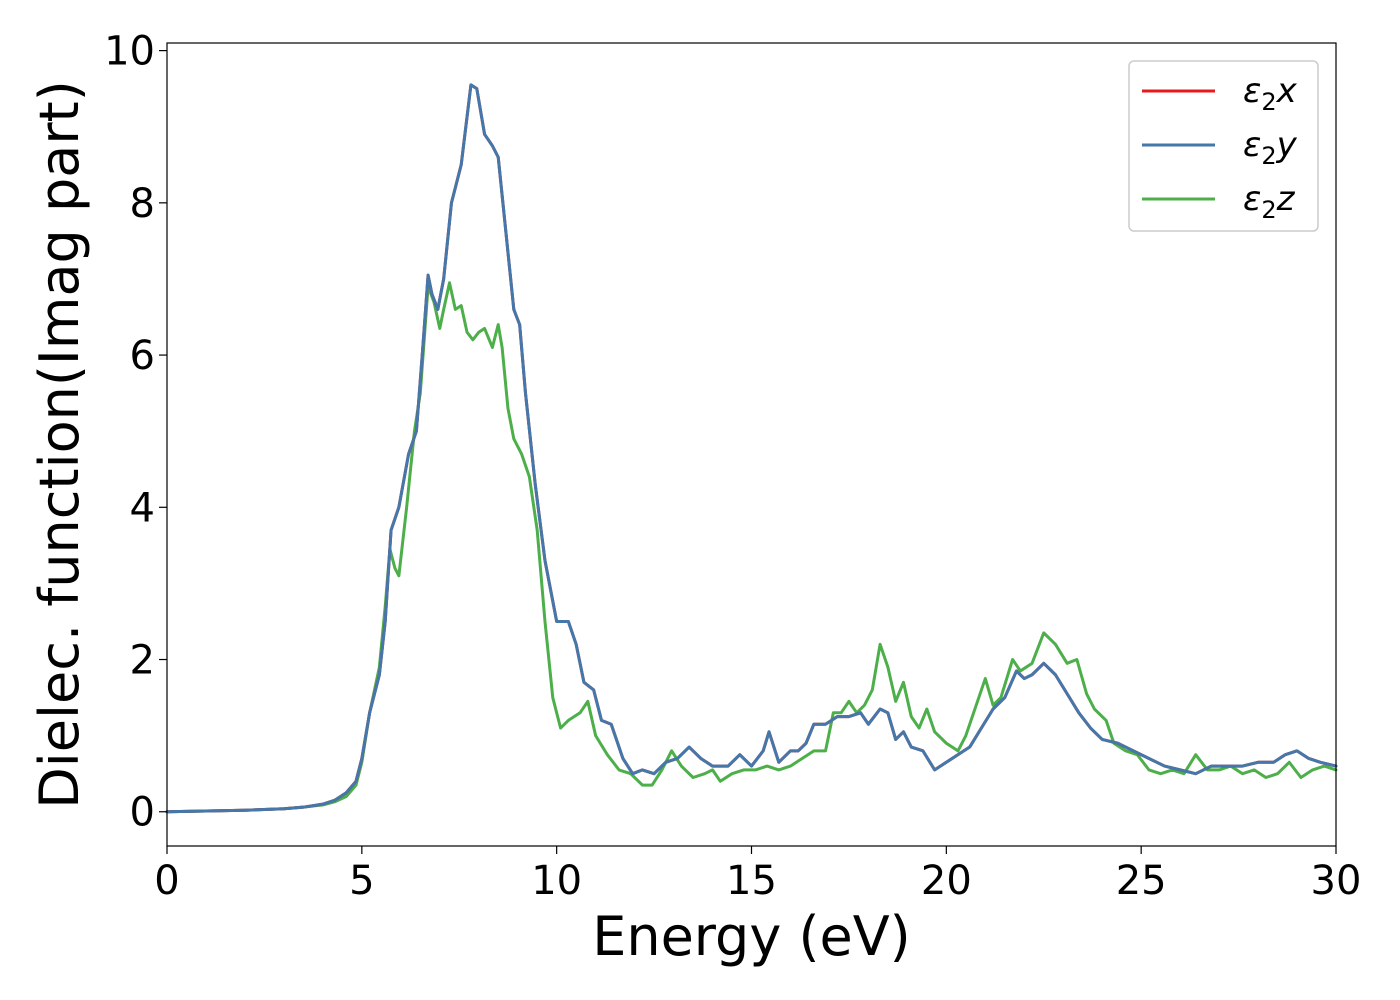 The image size is (1400, 1000). Describe the element at coordinates (1141, 881) in the screenshot. I see `x-tick-label: 25` at that location.